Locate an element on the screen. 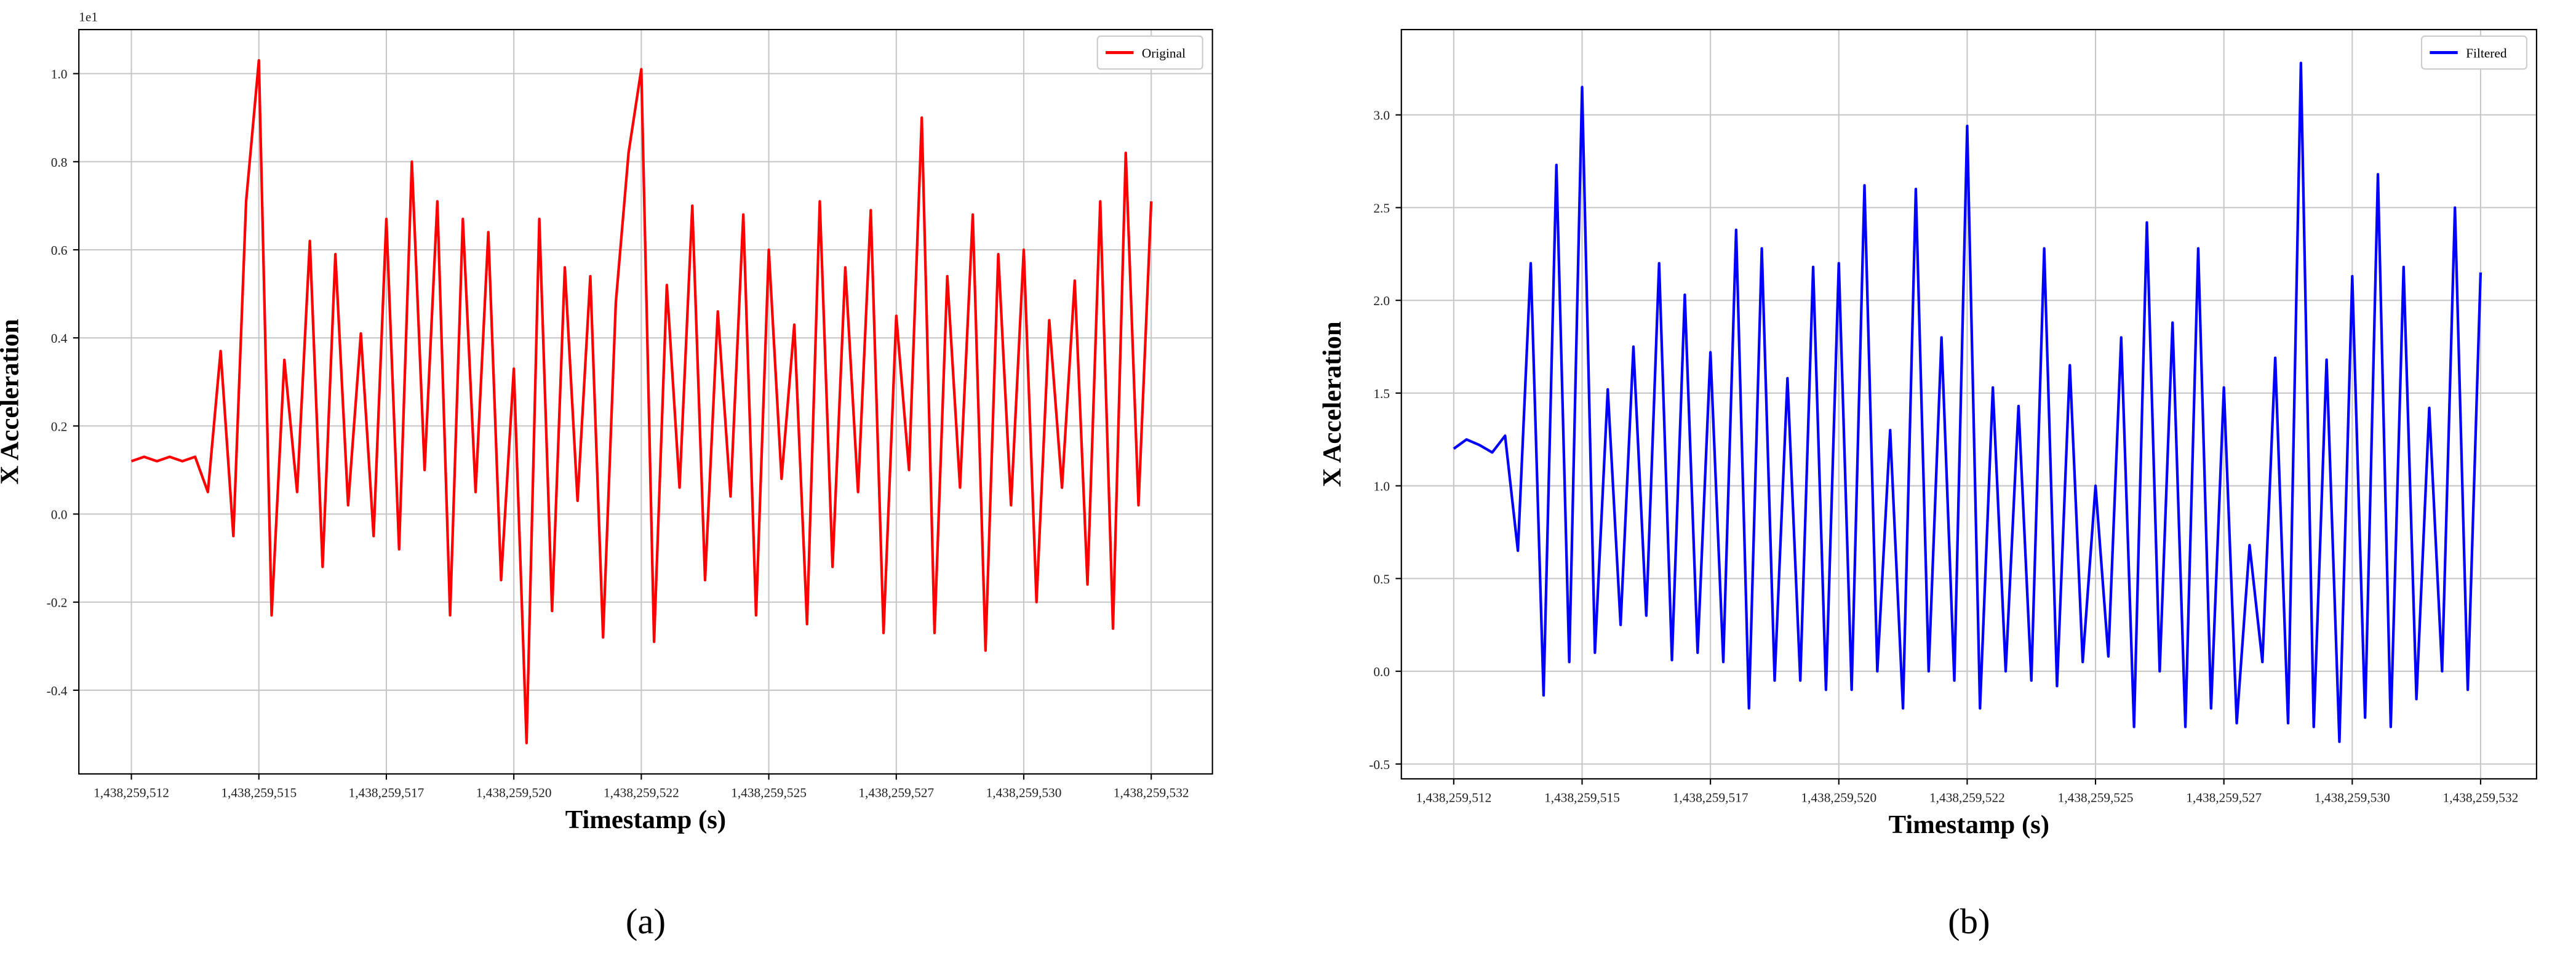 This screenshot has height=953, width=2576. y-tick-label: 2.0 is located at coordinates (1382, 300).